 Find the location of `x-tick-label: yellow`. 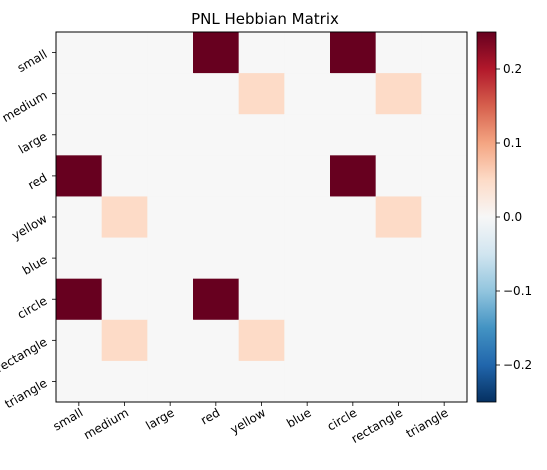

x-tick-label: yellow is located at coordinates (248, 420).